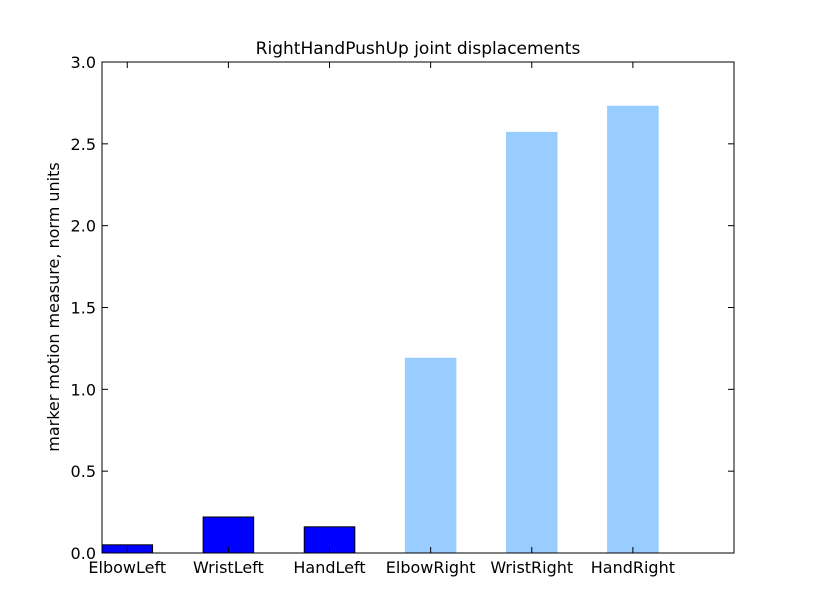 The height and width of the screenshot is (615, 815). I want to click on x-tick-label-elbowright: ElbowRight, so click(431, 567).